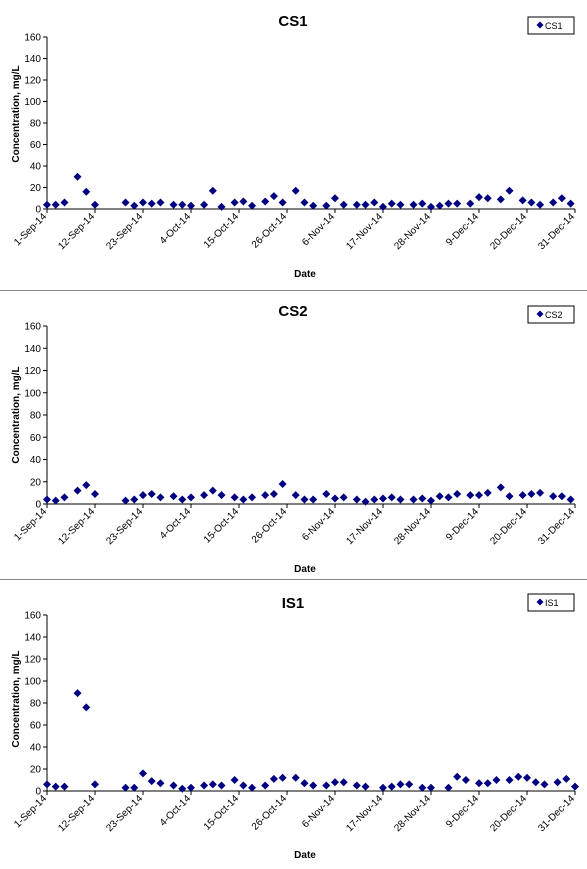 The width and height of the screenshot is (587, 869). I want to click on chart-title: CS1, so click(292, 21).